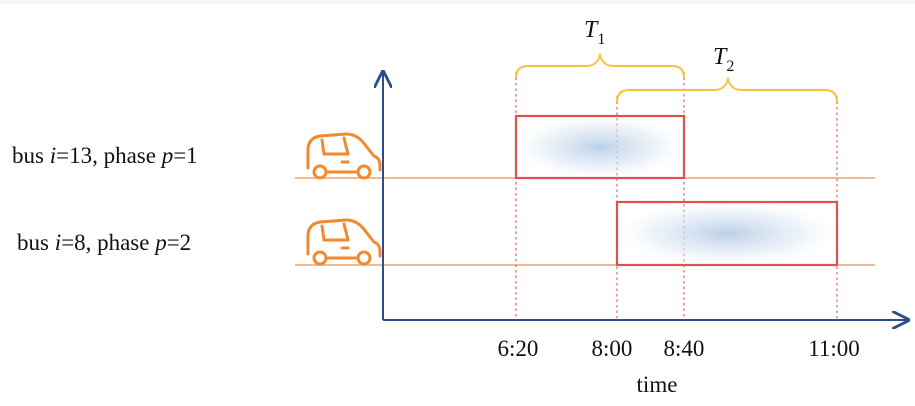  I want to click on row-1-label: bus i=13, phase p=1, so click(105, 155).